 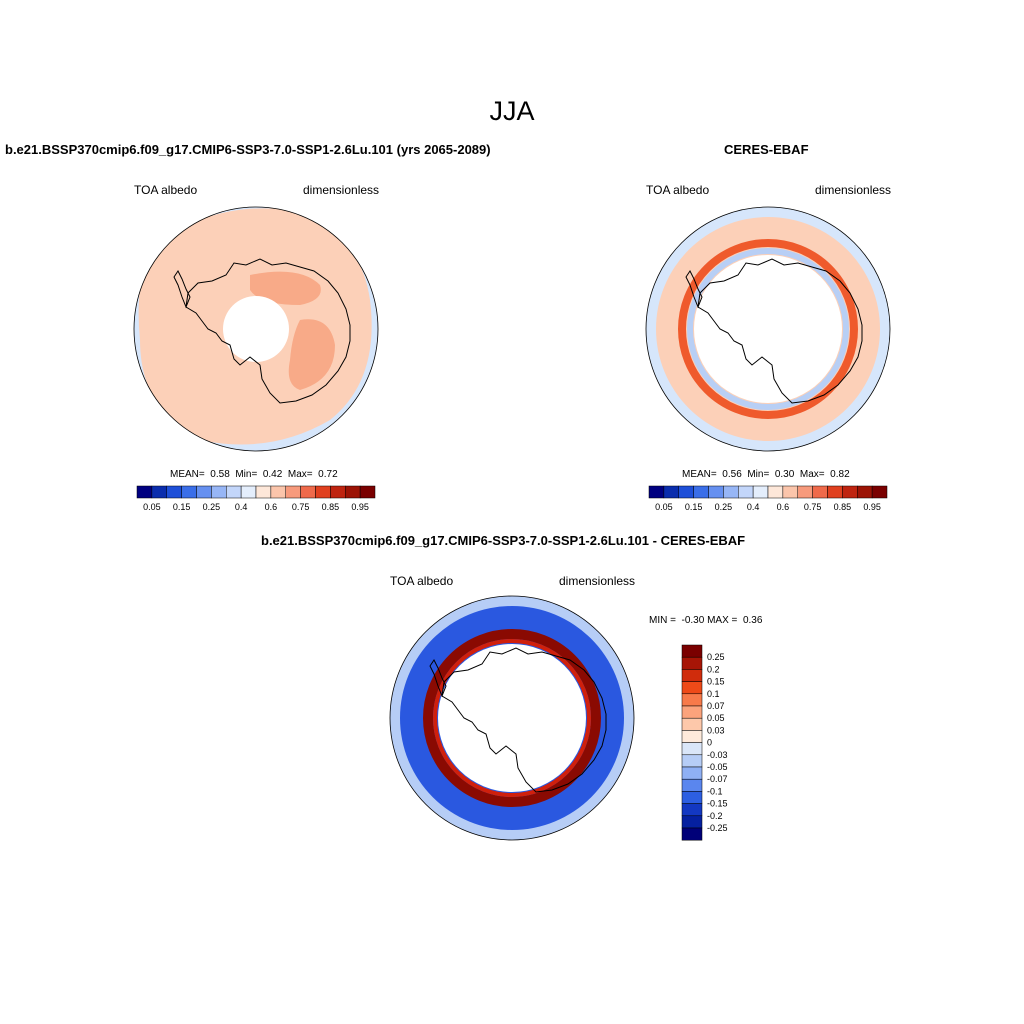 What do you see at coordinates (182, 507) in the screenshot?
I see `panel1-colorbar-tick-label: 0.15` at bounding box center [182, 507].